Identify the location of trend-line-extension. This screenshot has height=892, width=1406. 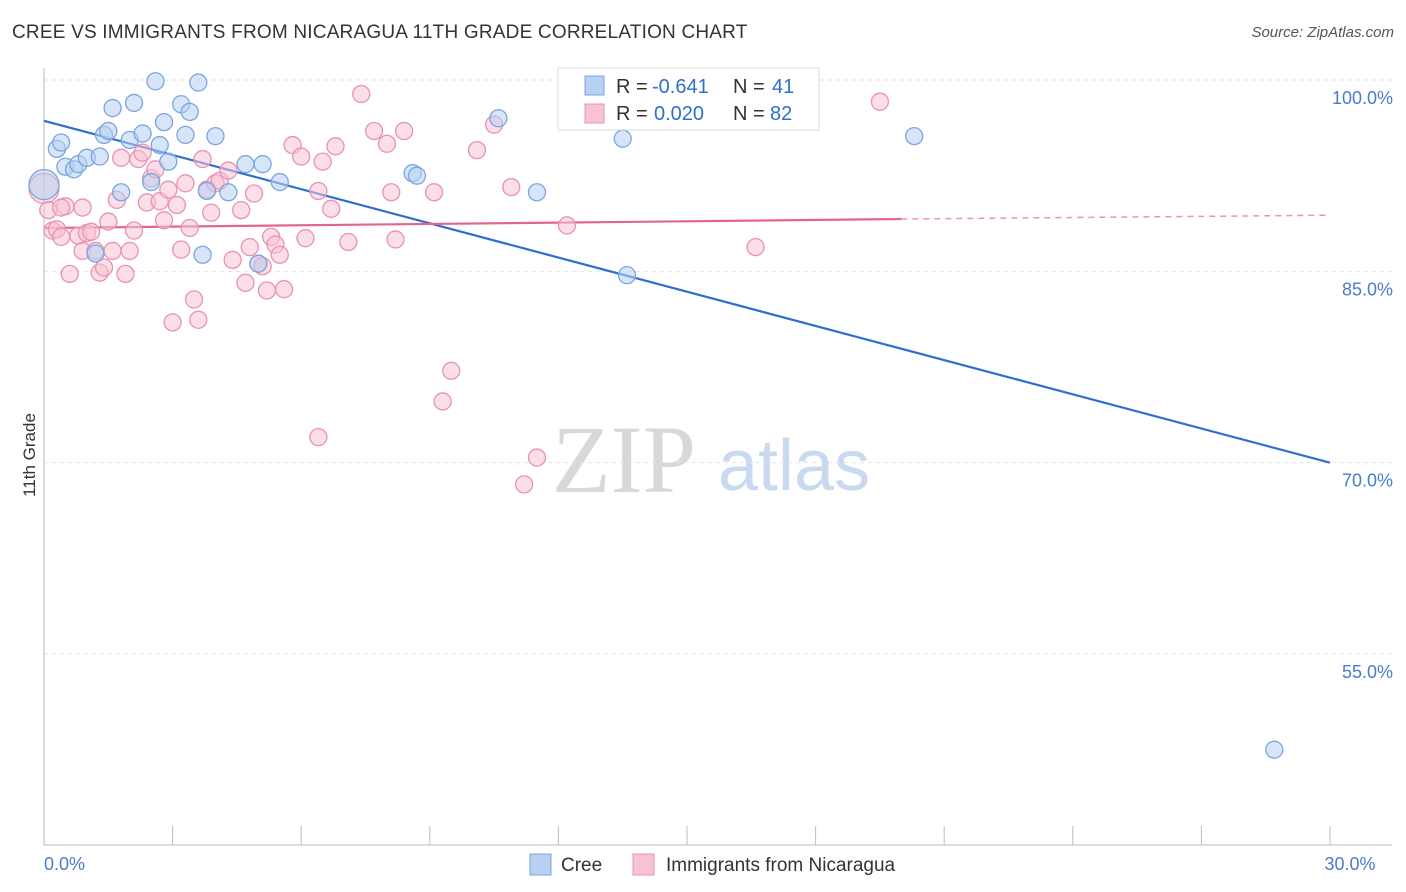
(1116, 217).